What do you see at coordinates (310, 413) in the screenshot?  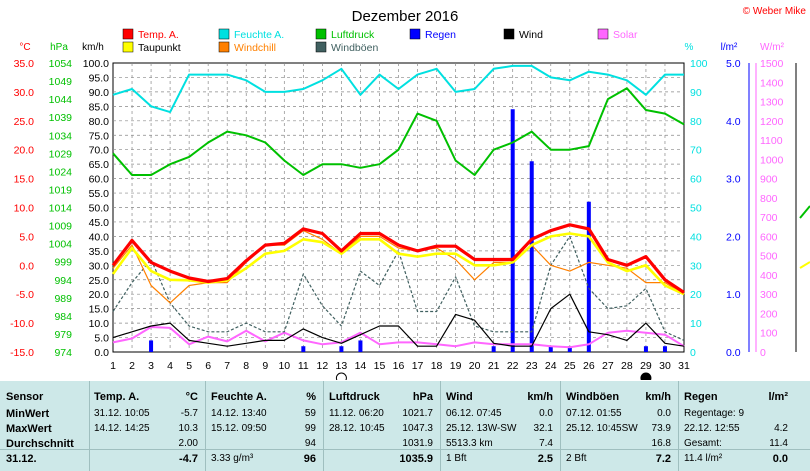 I see `table-cell-value: 59` at bounding box center [310, 413].